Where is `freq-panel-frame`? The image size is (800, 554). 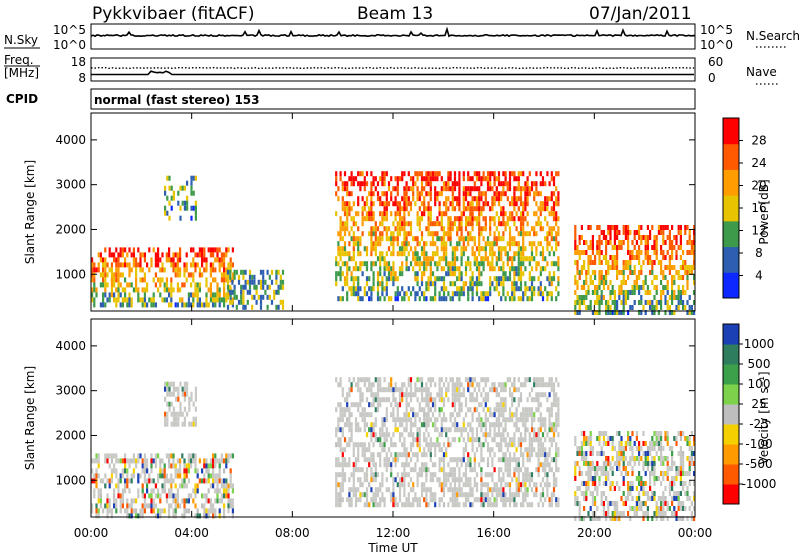
freq-panel-frame is located at coordinates (393, 69).